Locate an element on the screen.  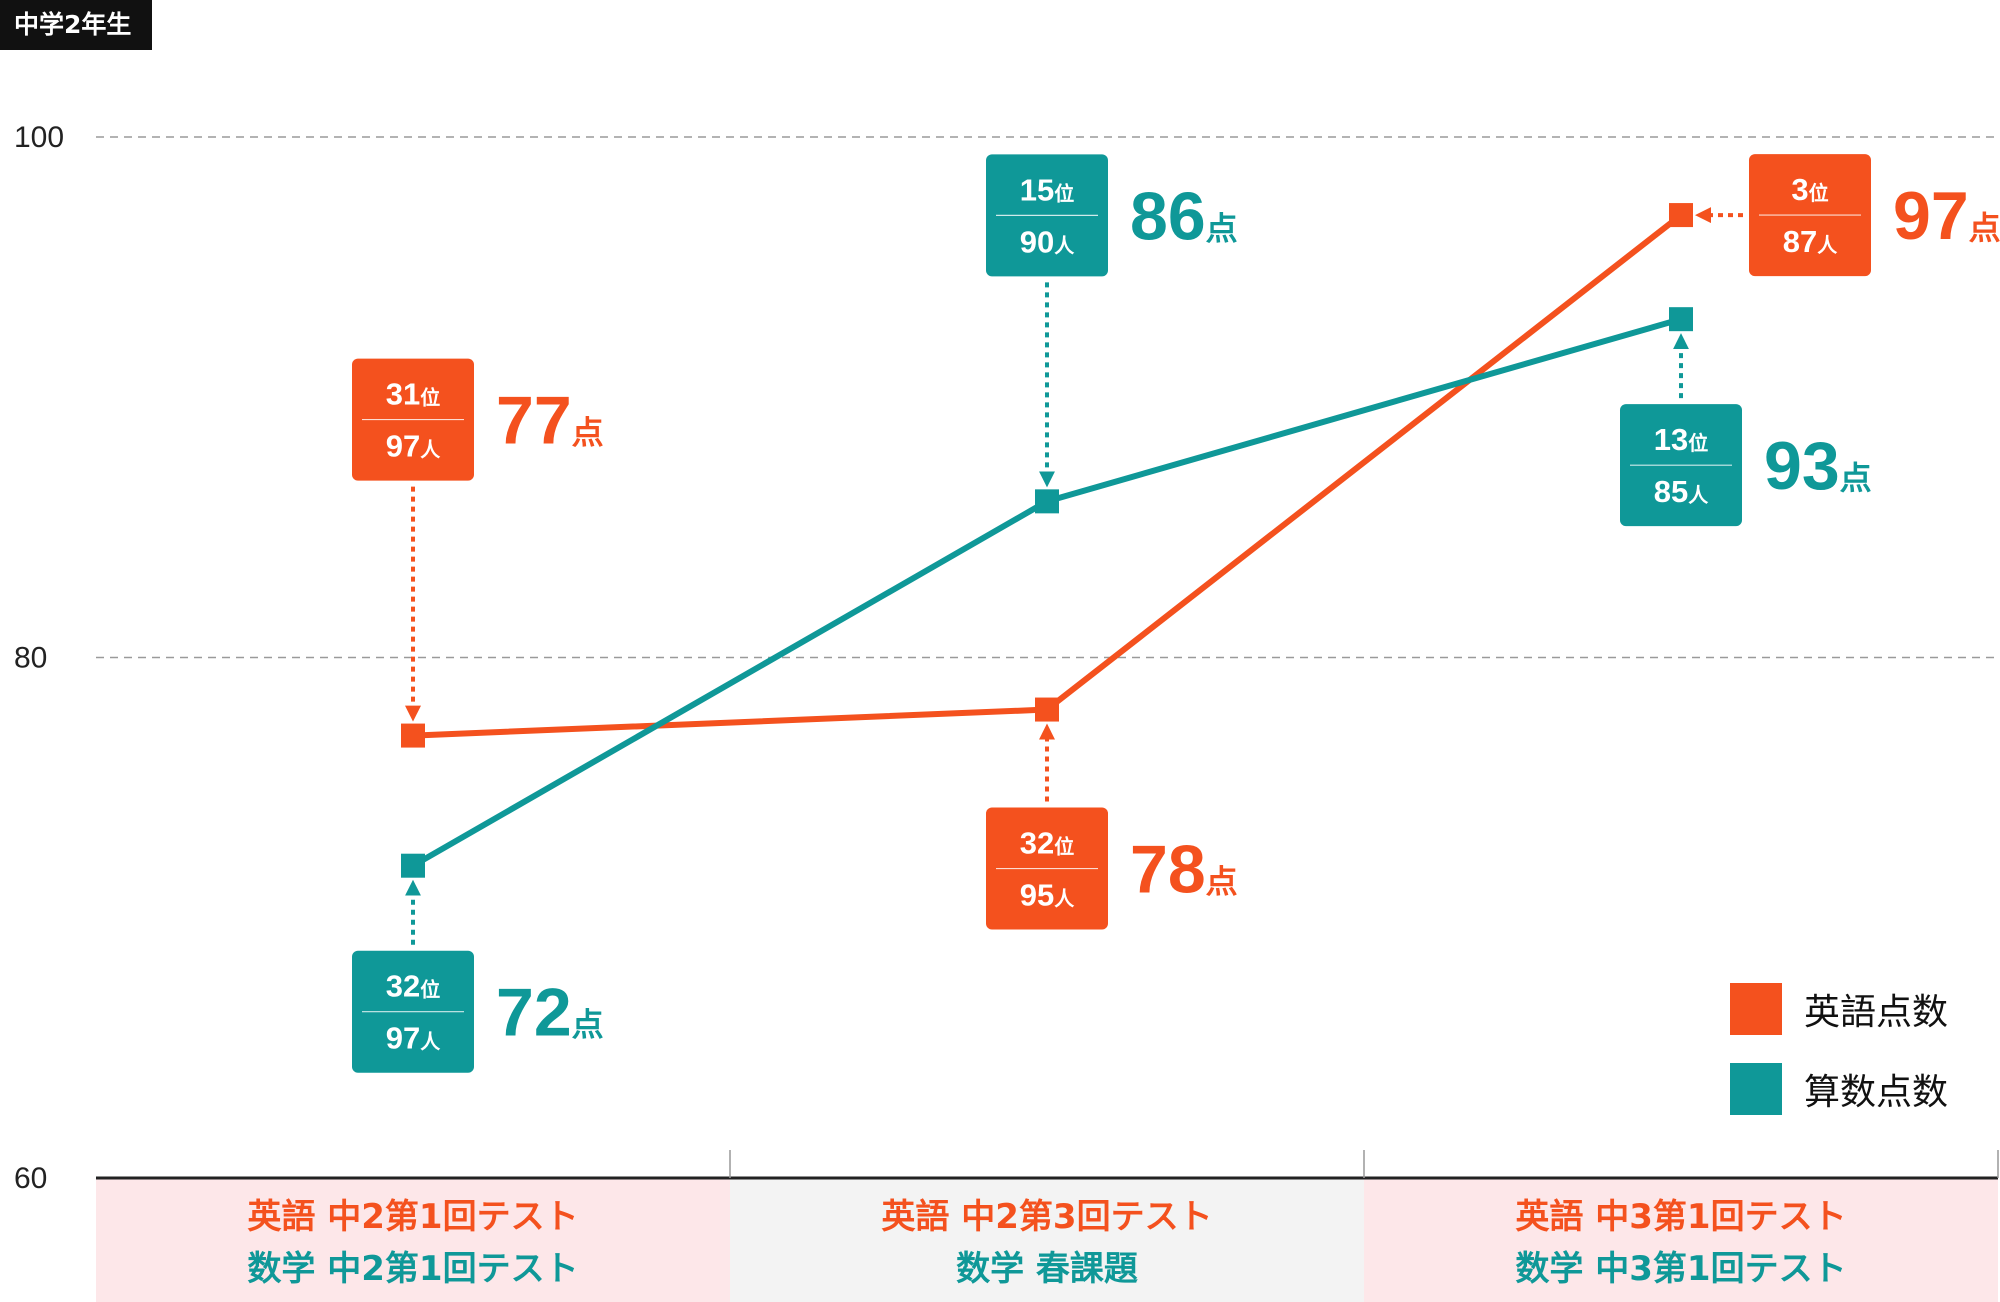
y-tick-label-60: 60 is located at coordinates (30, 1178).